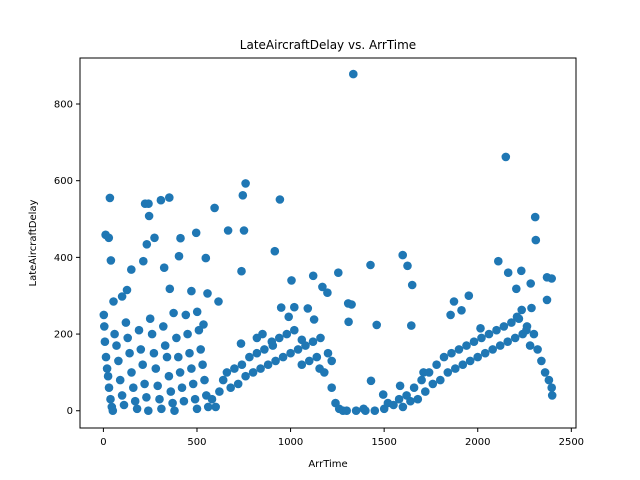  Describe the element at coordinates (63, 105) in the screenshot. I see `y-tick-label: 800` at that location.